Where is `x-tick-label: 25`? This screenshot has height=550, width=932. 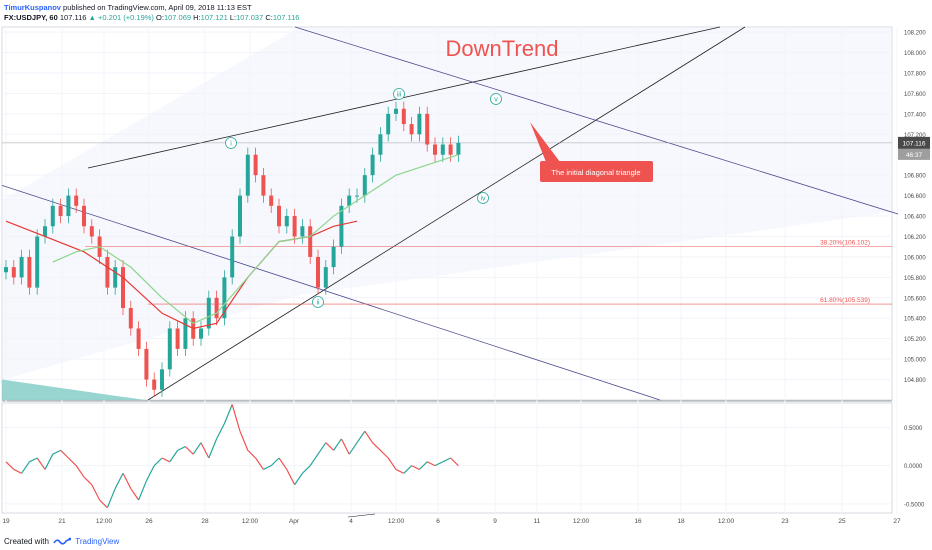 x-tick-label: 25 is located at coordinates (842, 521).